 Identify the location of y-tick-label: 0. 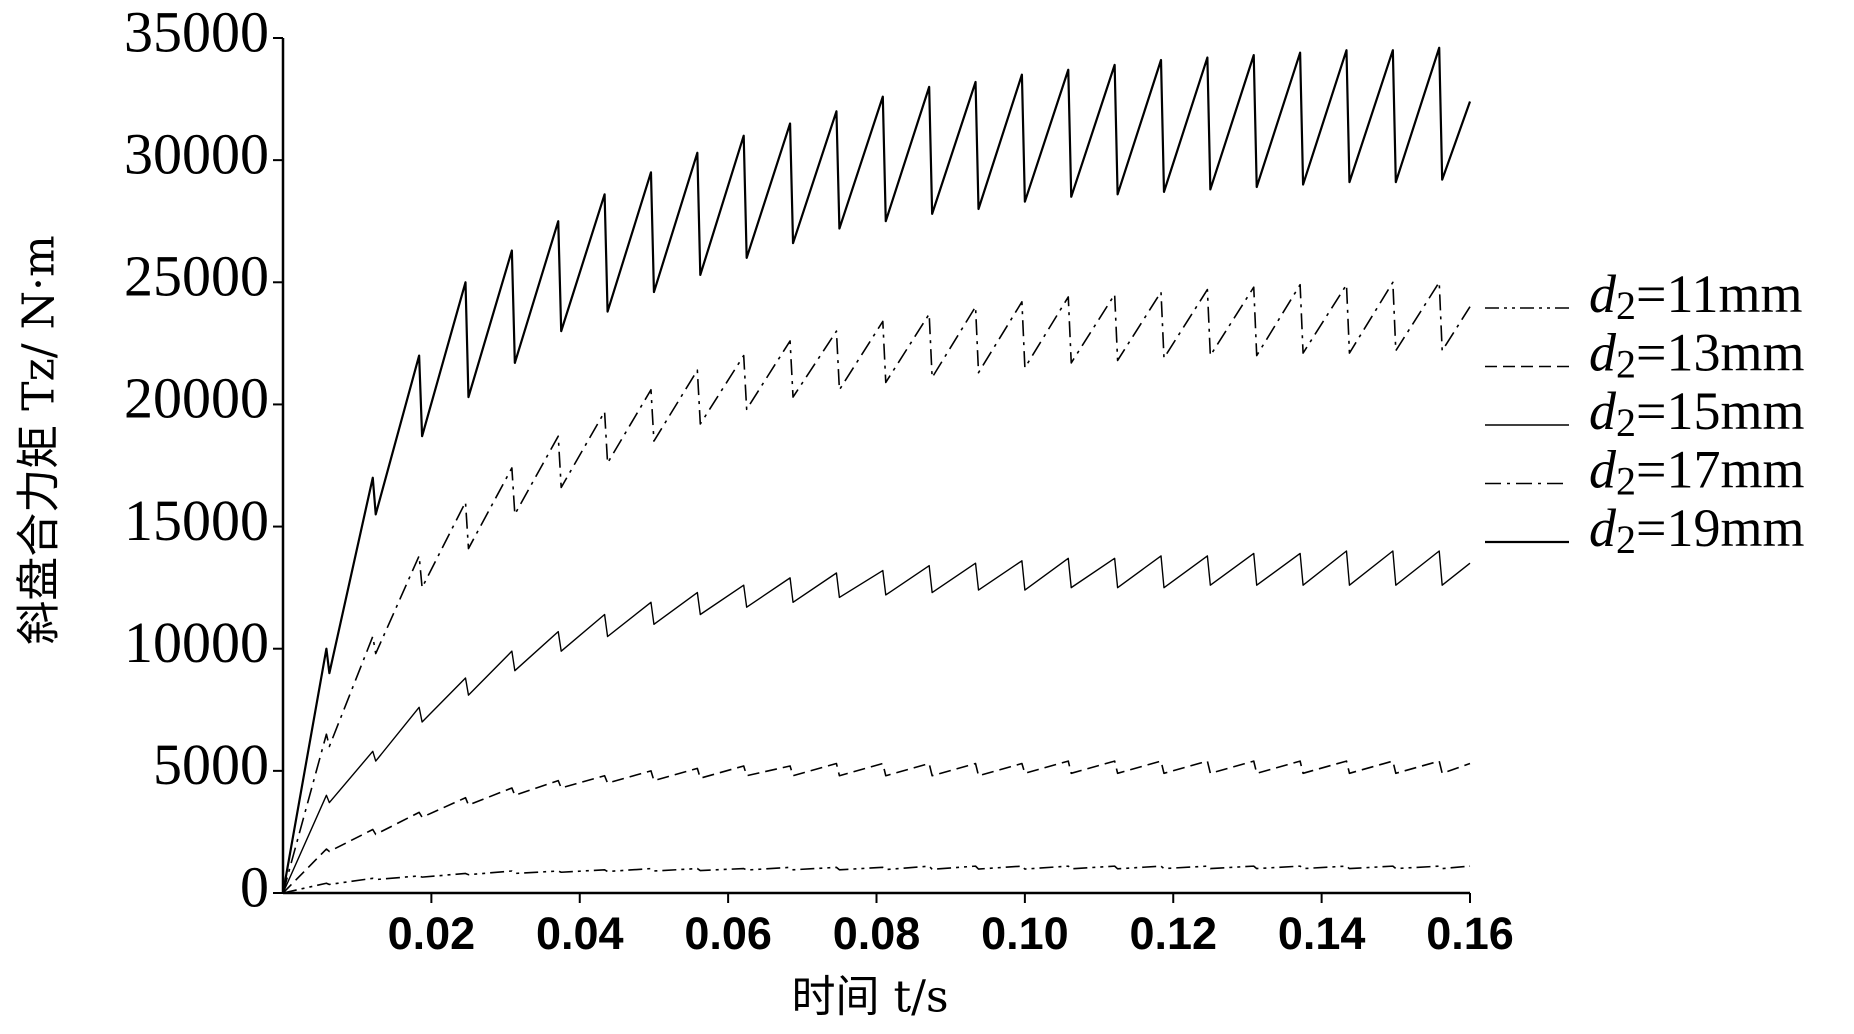
(254, 886).